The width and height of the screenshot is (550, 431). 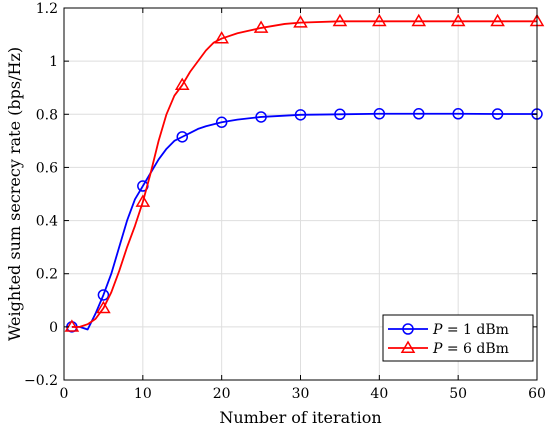 I want to click on legend: P = 1 dBm P = 6 dBm, so click(x=458, y=338).